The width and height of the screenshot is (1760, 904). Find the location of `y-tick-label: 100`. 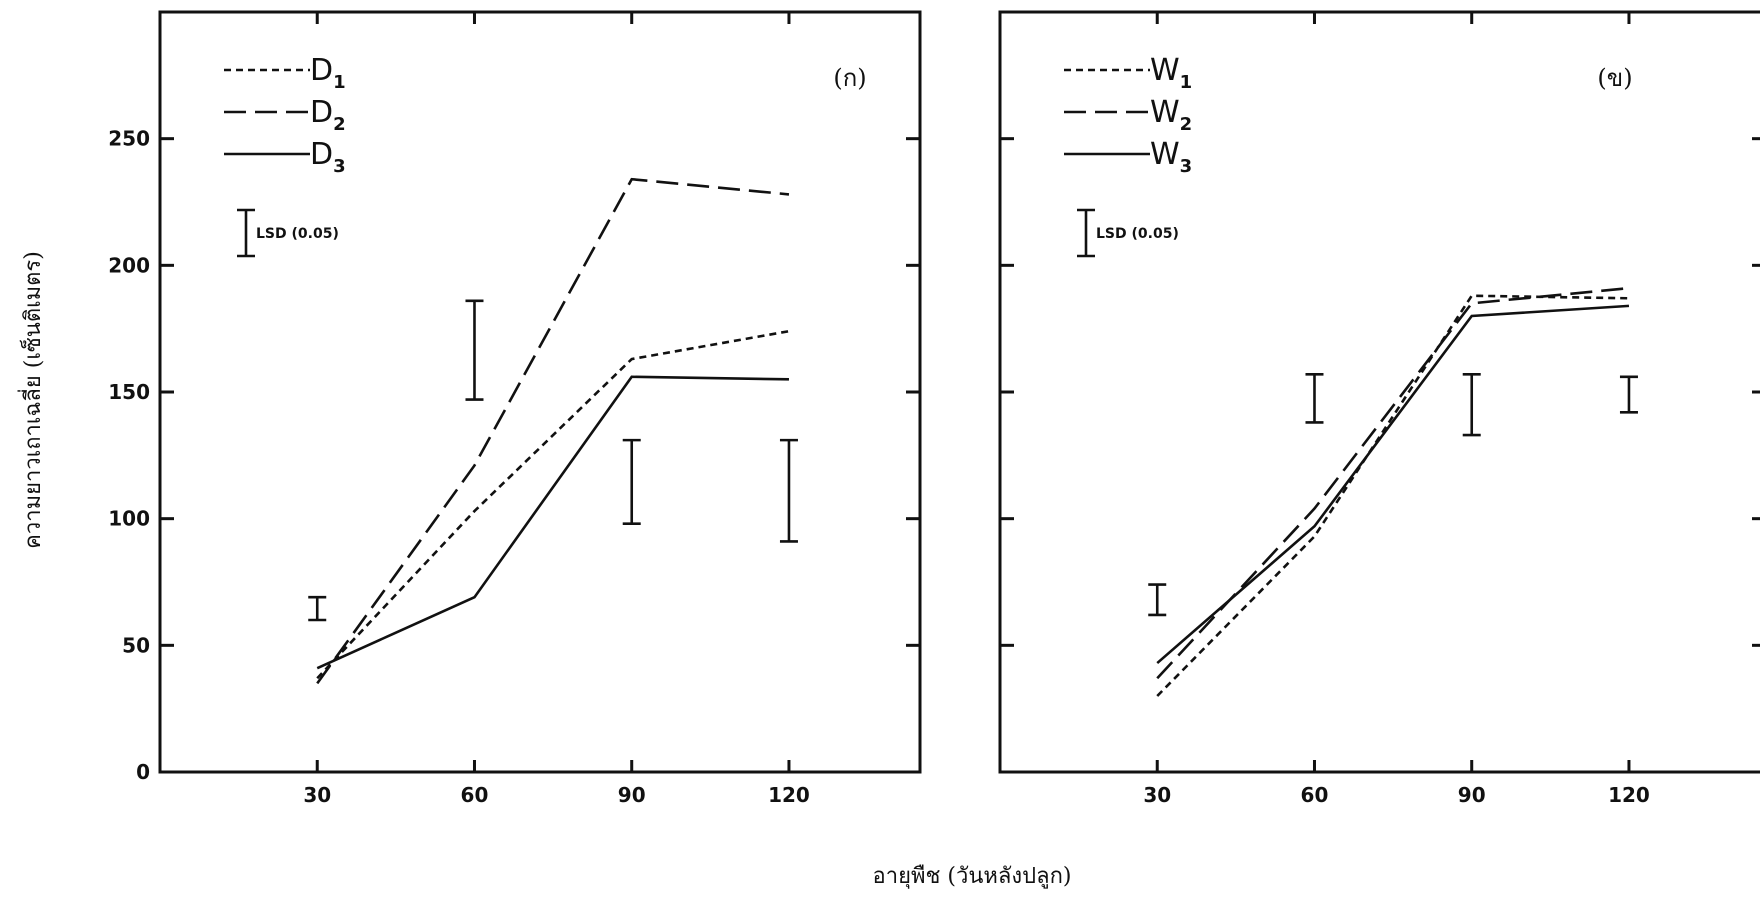

y-tick-label: 100 is located at coordinates (129, 519).